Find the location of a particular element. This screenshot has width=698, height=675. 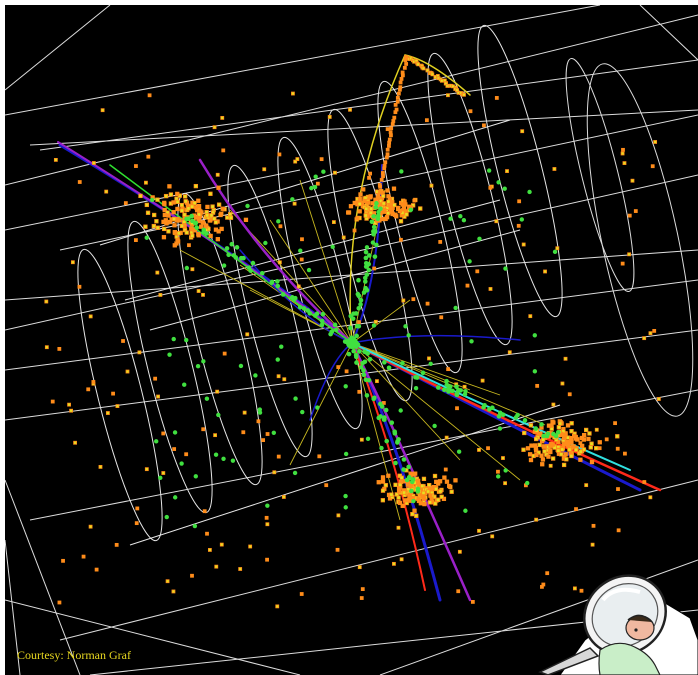

neutral-track is located at coordinates (381, 321).